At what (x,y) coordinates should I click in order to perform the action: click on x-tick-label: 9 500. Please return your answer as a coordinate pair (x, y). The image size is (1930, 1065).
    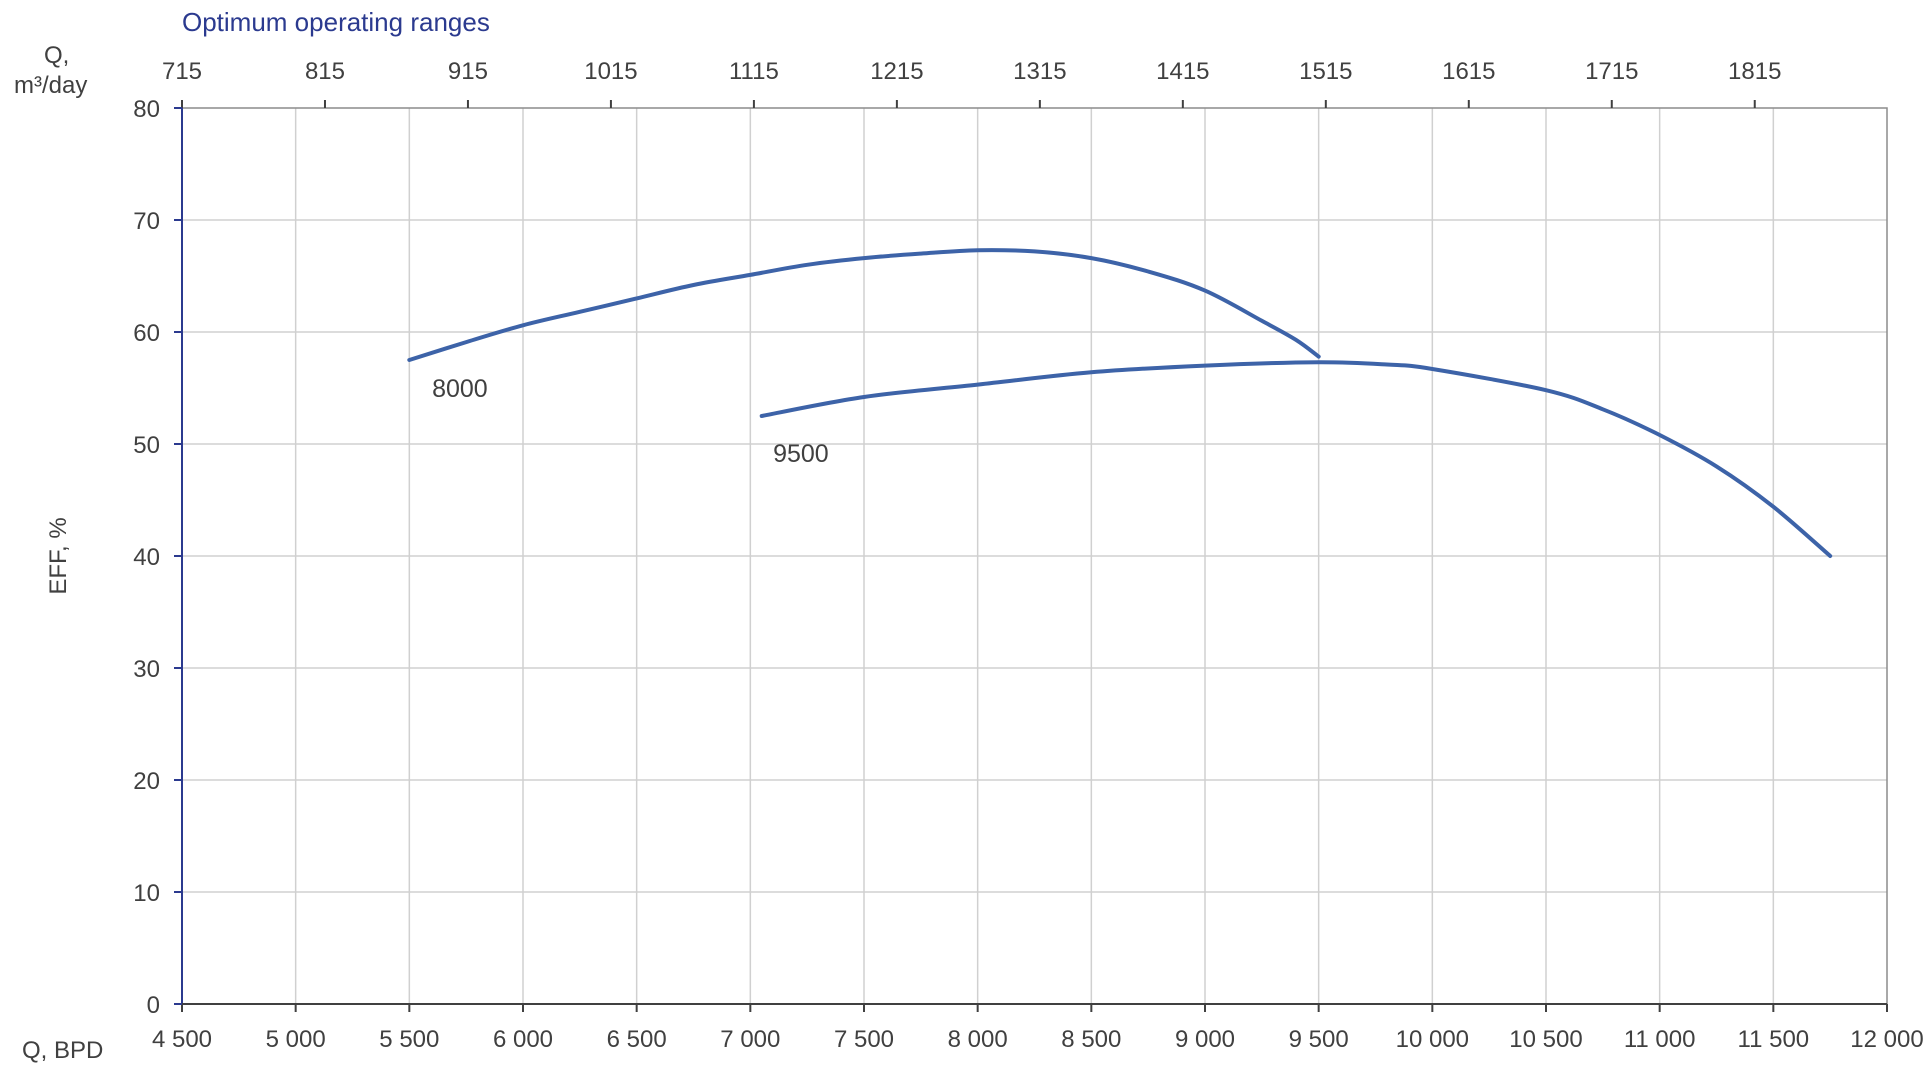
    Looking at the image, I should click on (1319, 1039).